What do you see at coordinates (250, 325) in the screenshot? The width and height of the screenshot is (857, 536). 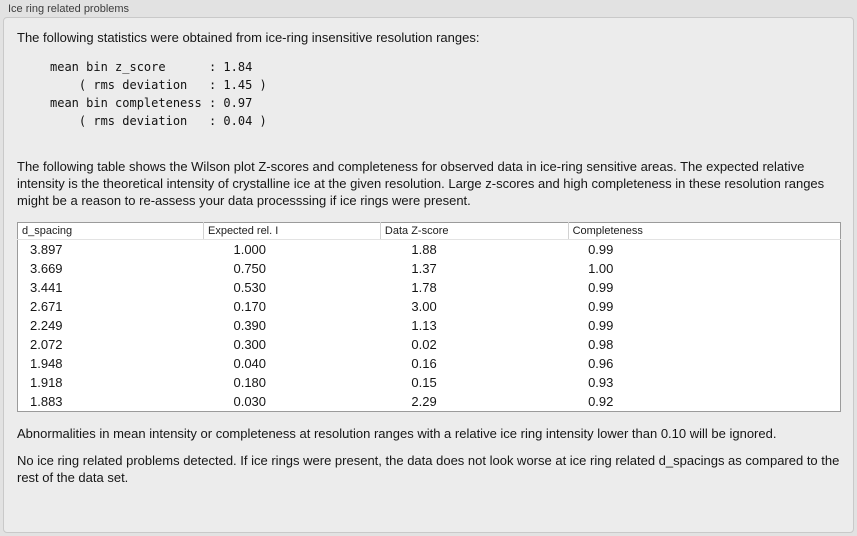 I see `table-cell: 0.390` at bounding box center [250, 325].